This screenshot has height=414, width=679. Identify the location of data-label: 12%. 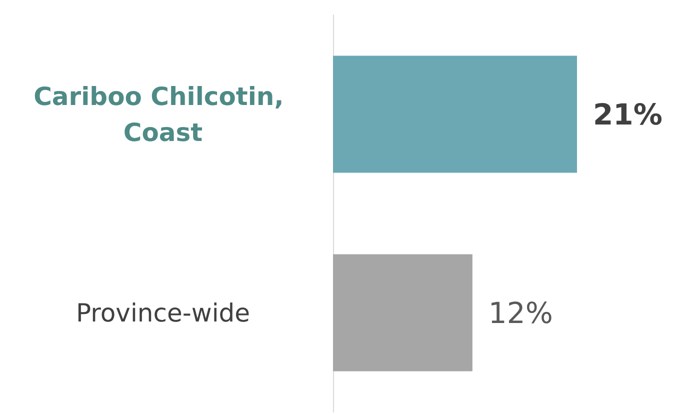
(520, 313).